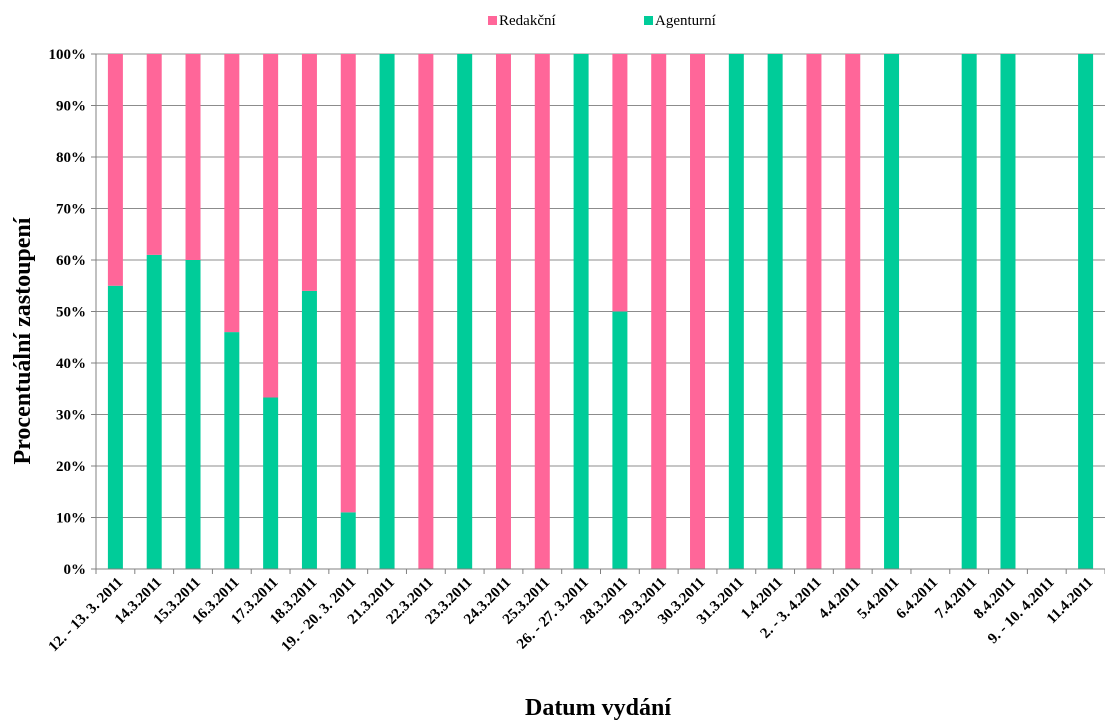 The width and height of the screenshot is (1105, 720). I want to click on y-tick-label: 50%, so click(71, 313).